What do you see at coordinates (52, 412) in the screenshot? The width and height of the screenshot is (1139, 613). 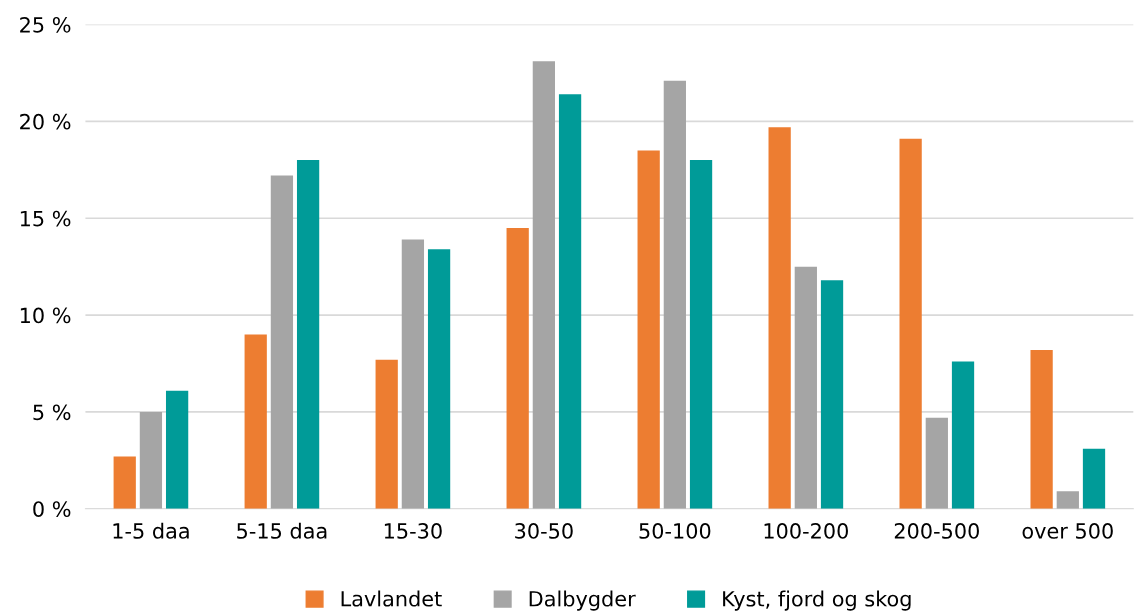 I see `y-tick-label: 5 %` at bounding box center [52, 412].